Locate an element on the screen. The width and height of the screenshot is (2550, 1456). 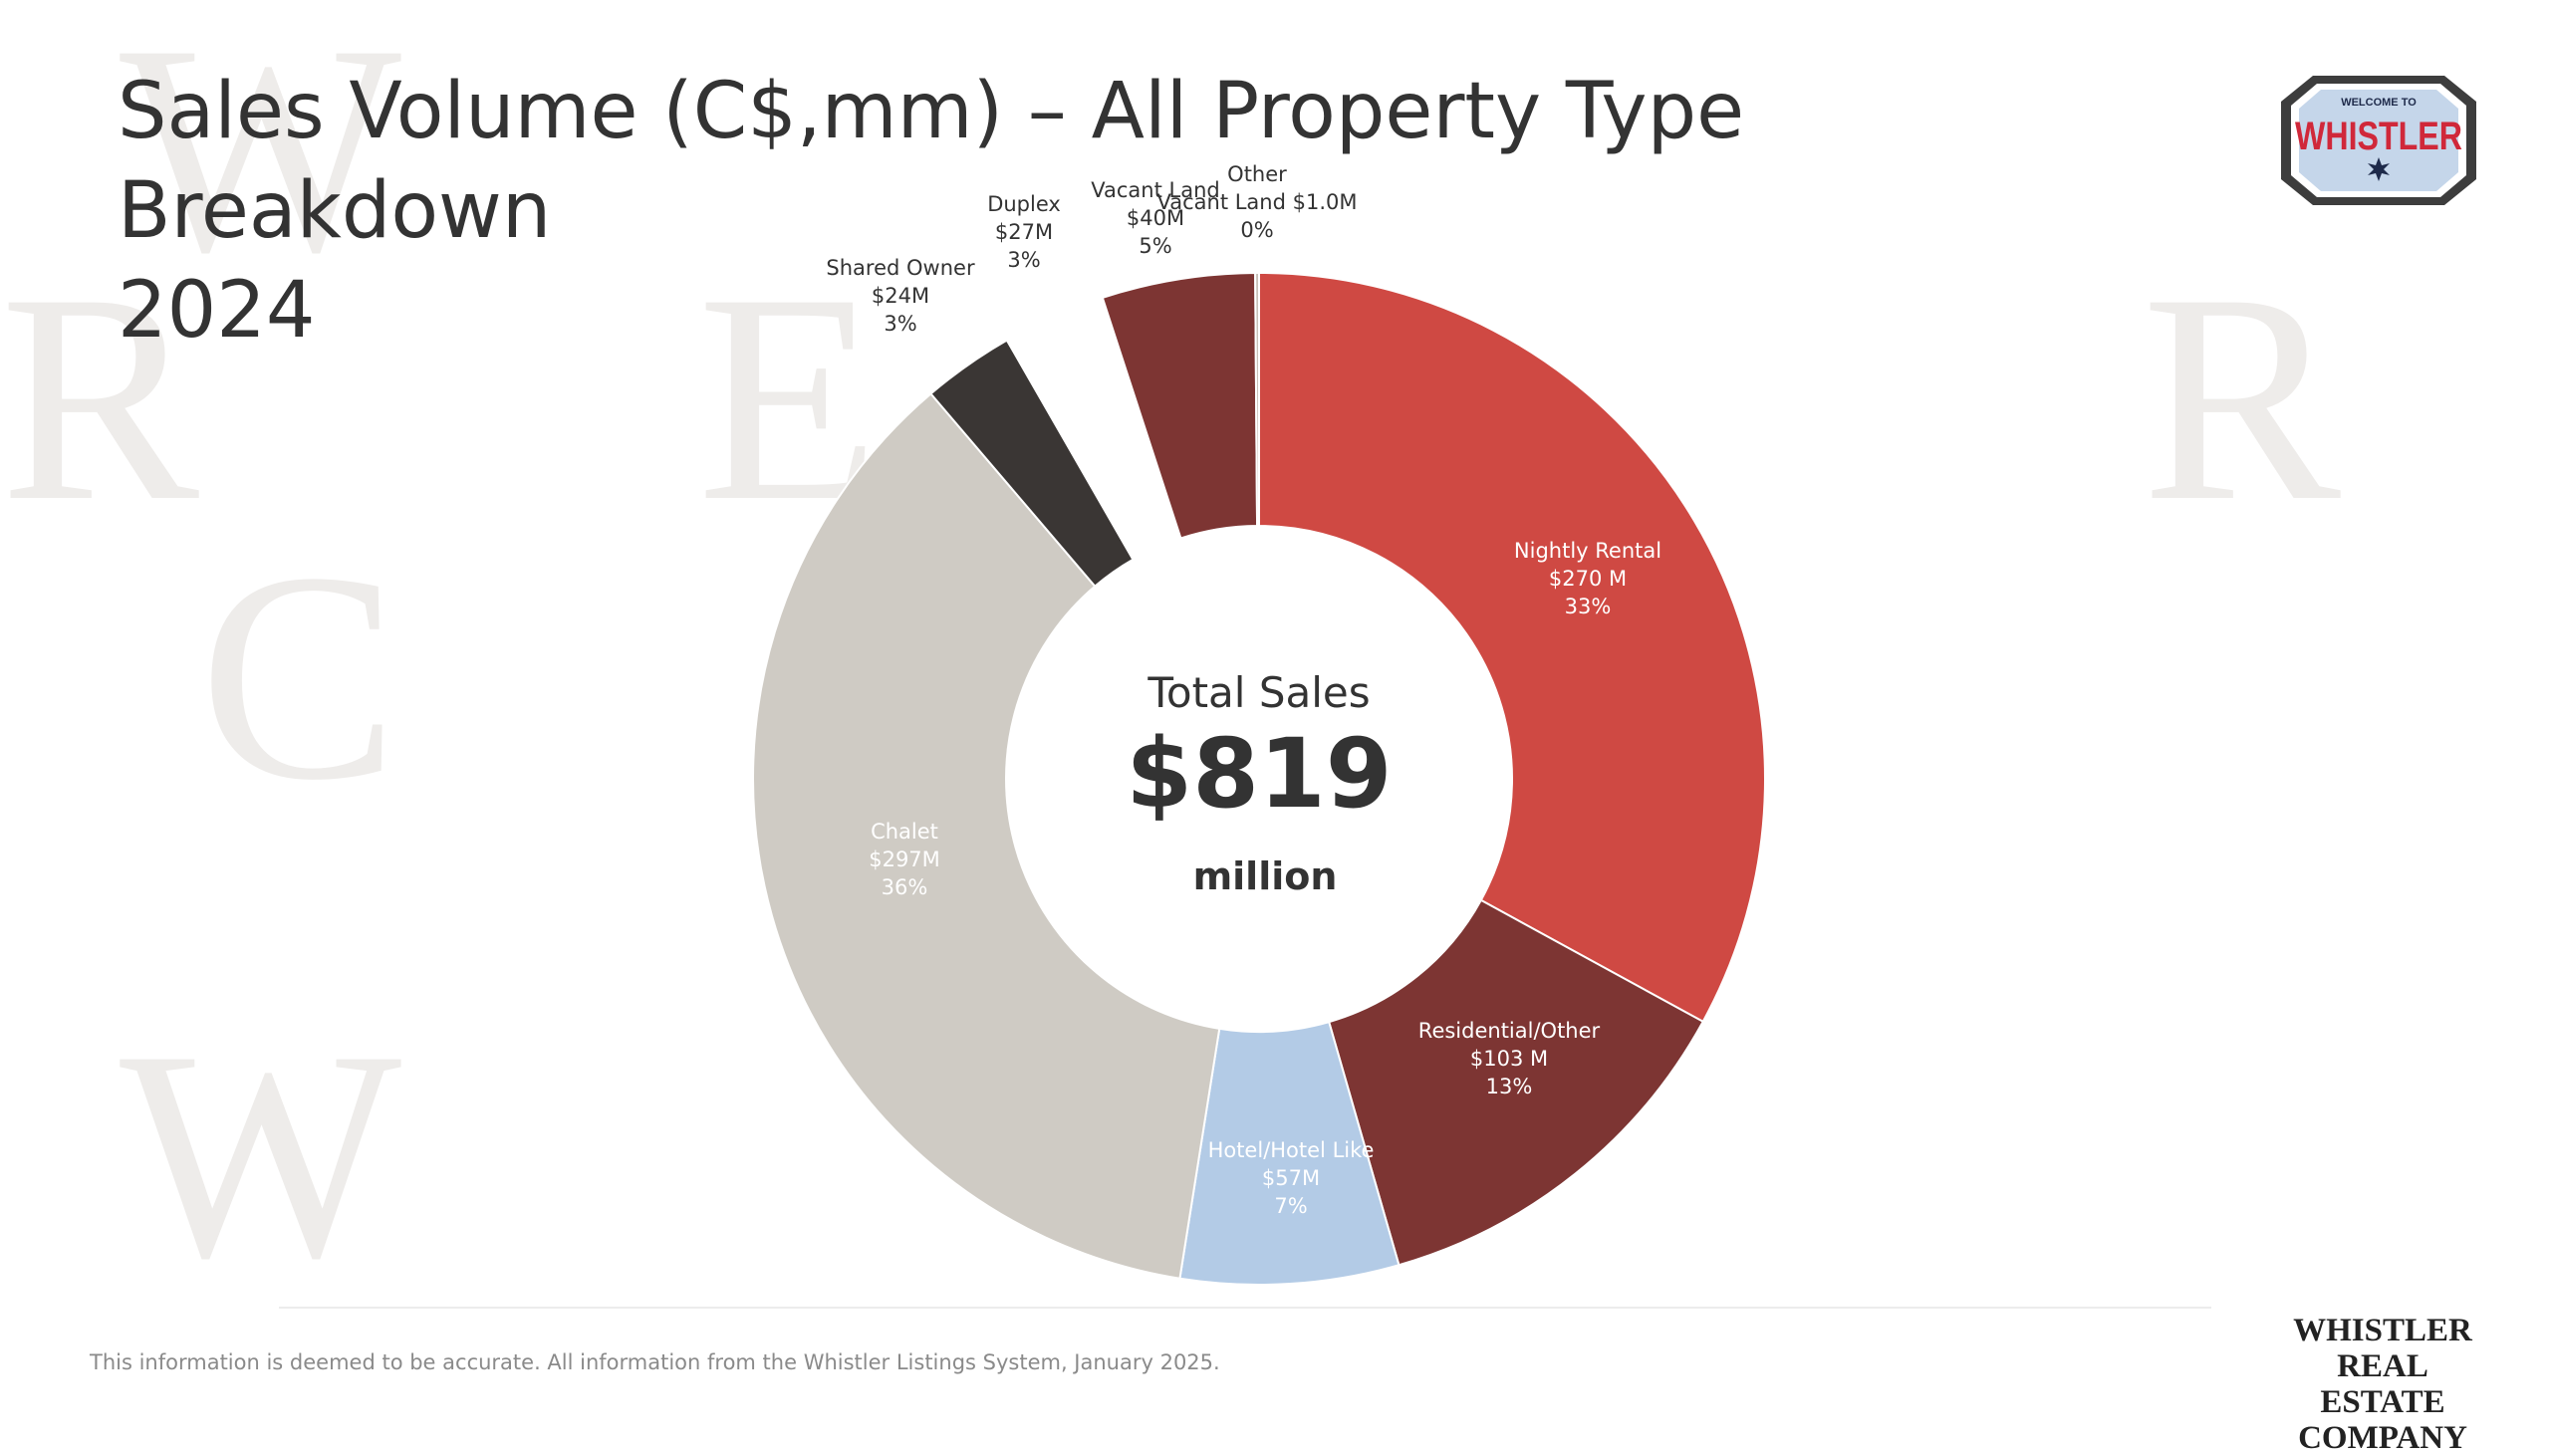
slice-label-duplex: Duplex is located at coordinates (1024, 204).